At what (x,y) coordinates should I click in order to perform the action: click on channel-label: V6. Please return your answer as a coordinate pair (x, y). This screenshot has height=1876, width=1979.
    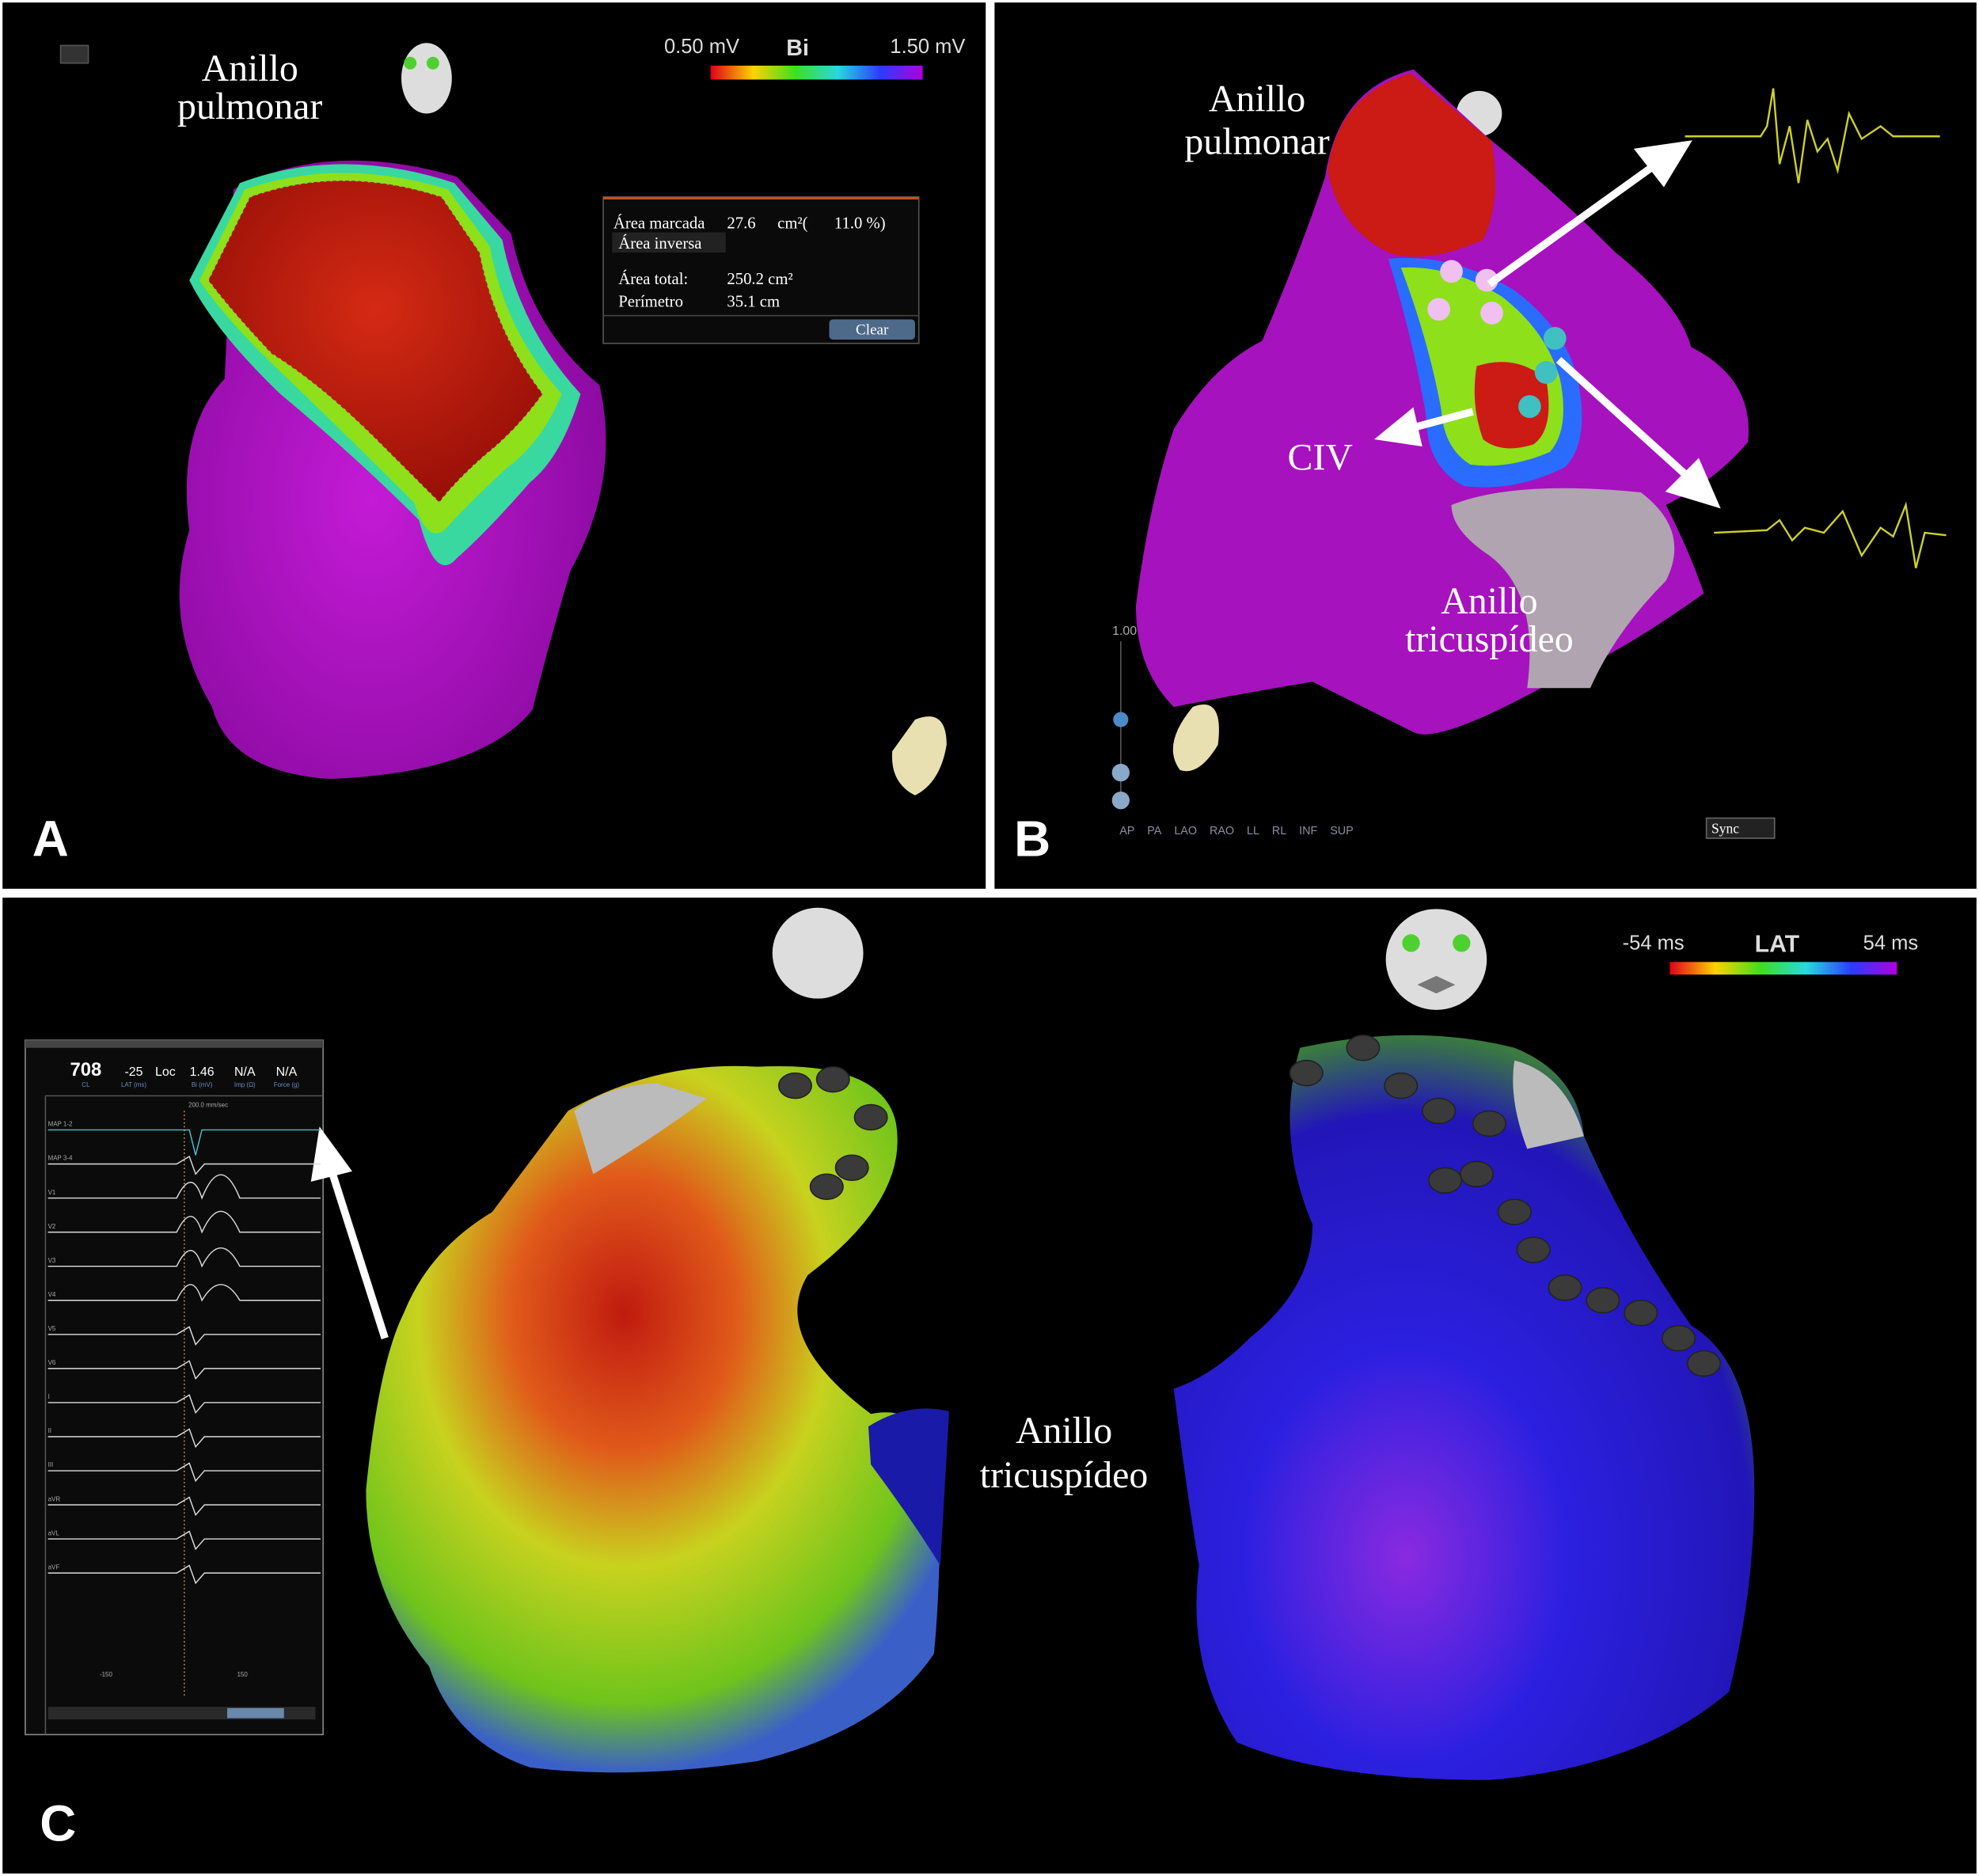
    Looking at the image, I should click on (52, 1362).